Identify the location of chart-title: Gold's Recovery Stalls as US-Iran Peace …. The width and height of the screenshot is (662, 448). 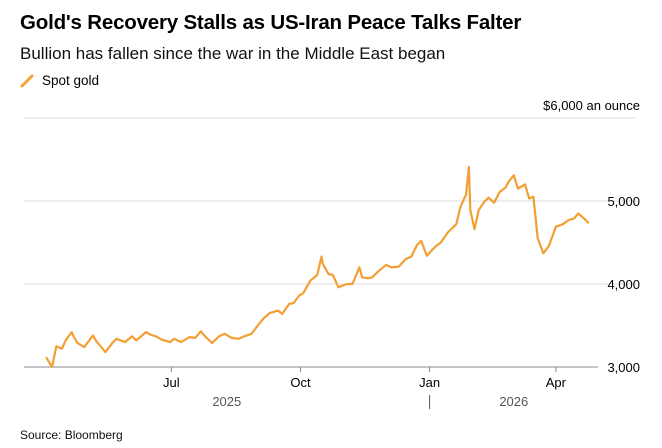
(271, 22).